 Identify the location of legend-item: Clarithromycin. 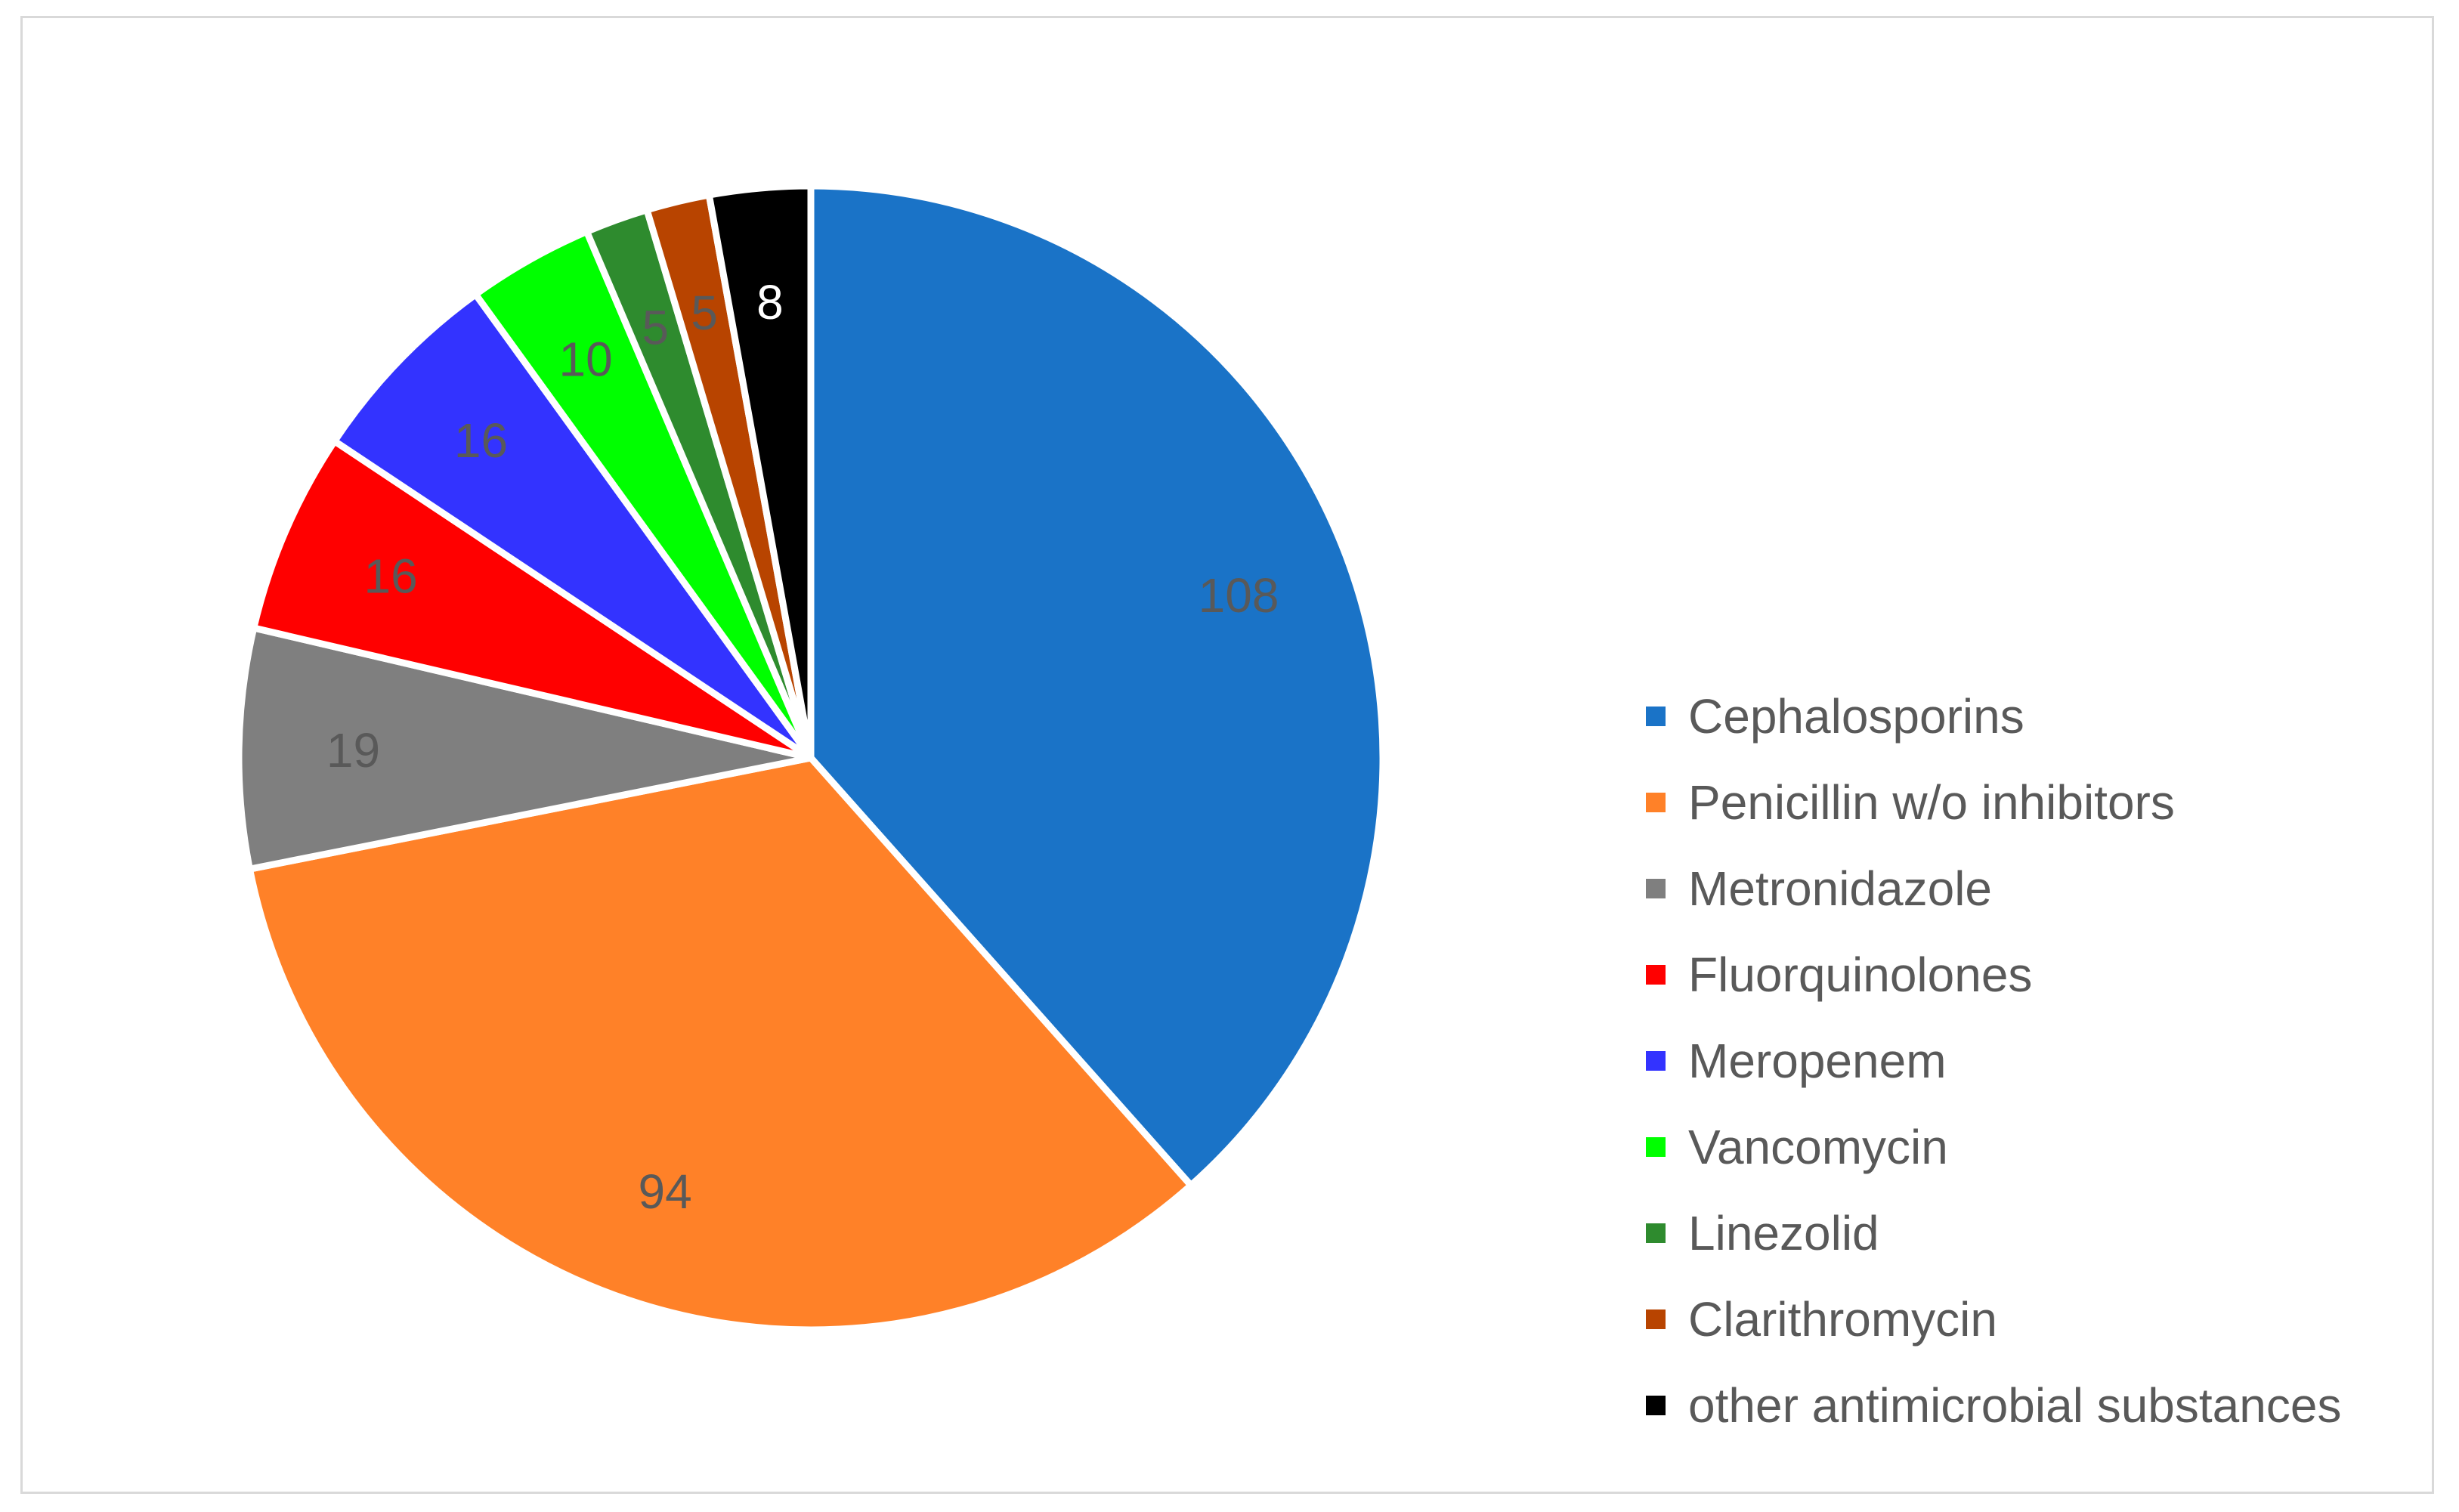
(1821, 1319).